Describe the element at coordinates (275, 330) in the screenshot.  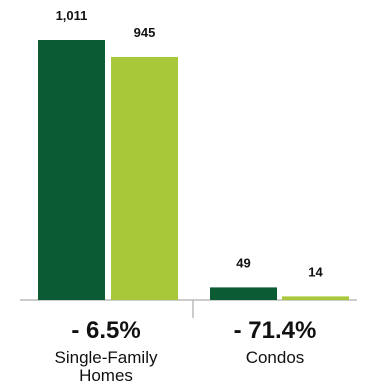
I see `percent-change-2: - 71.4%` at that location.